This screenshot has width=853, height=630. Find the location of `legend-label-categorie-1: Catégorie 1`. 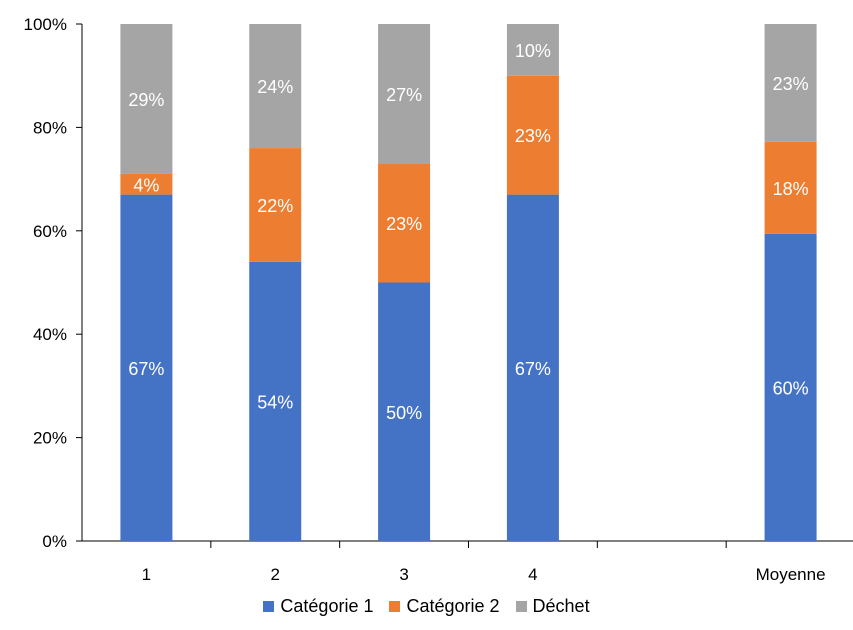

legend-label-categorie-1: Catégorie 1 is located at coordinates (327, 606).